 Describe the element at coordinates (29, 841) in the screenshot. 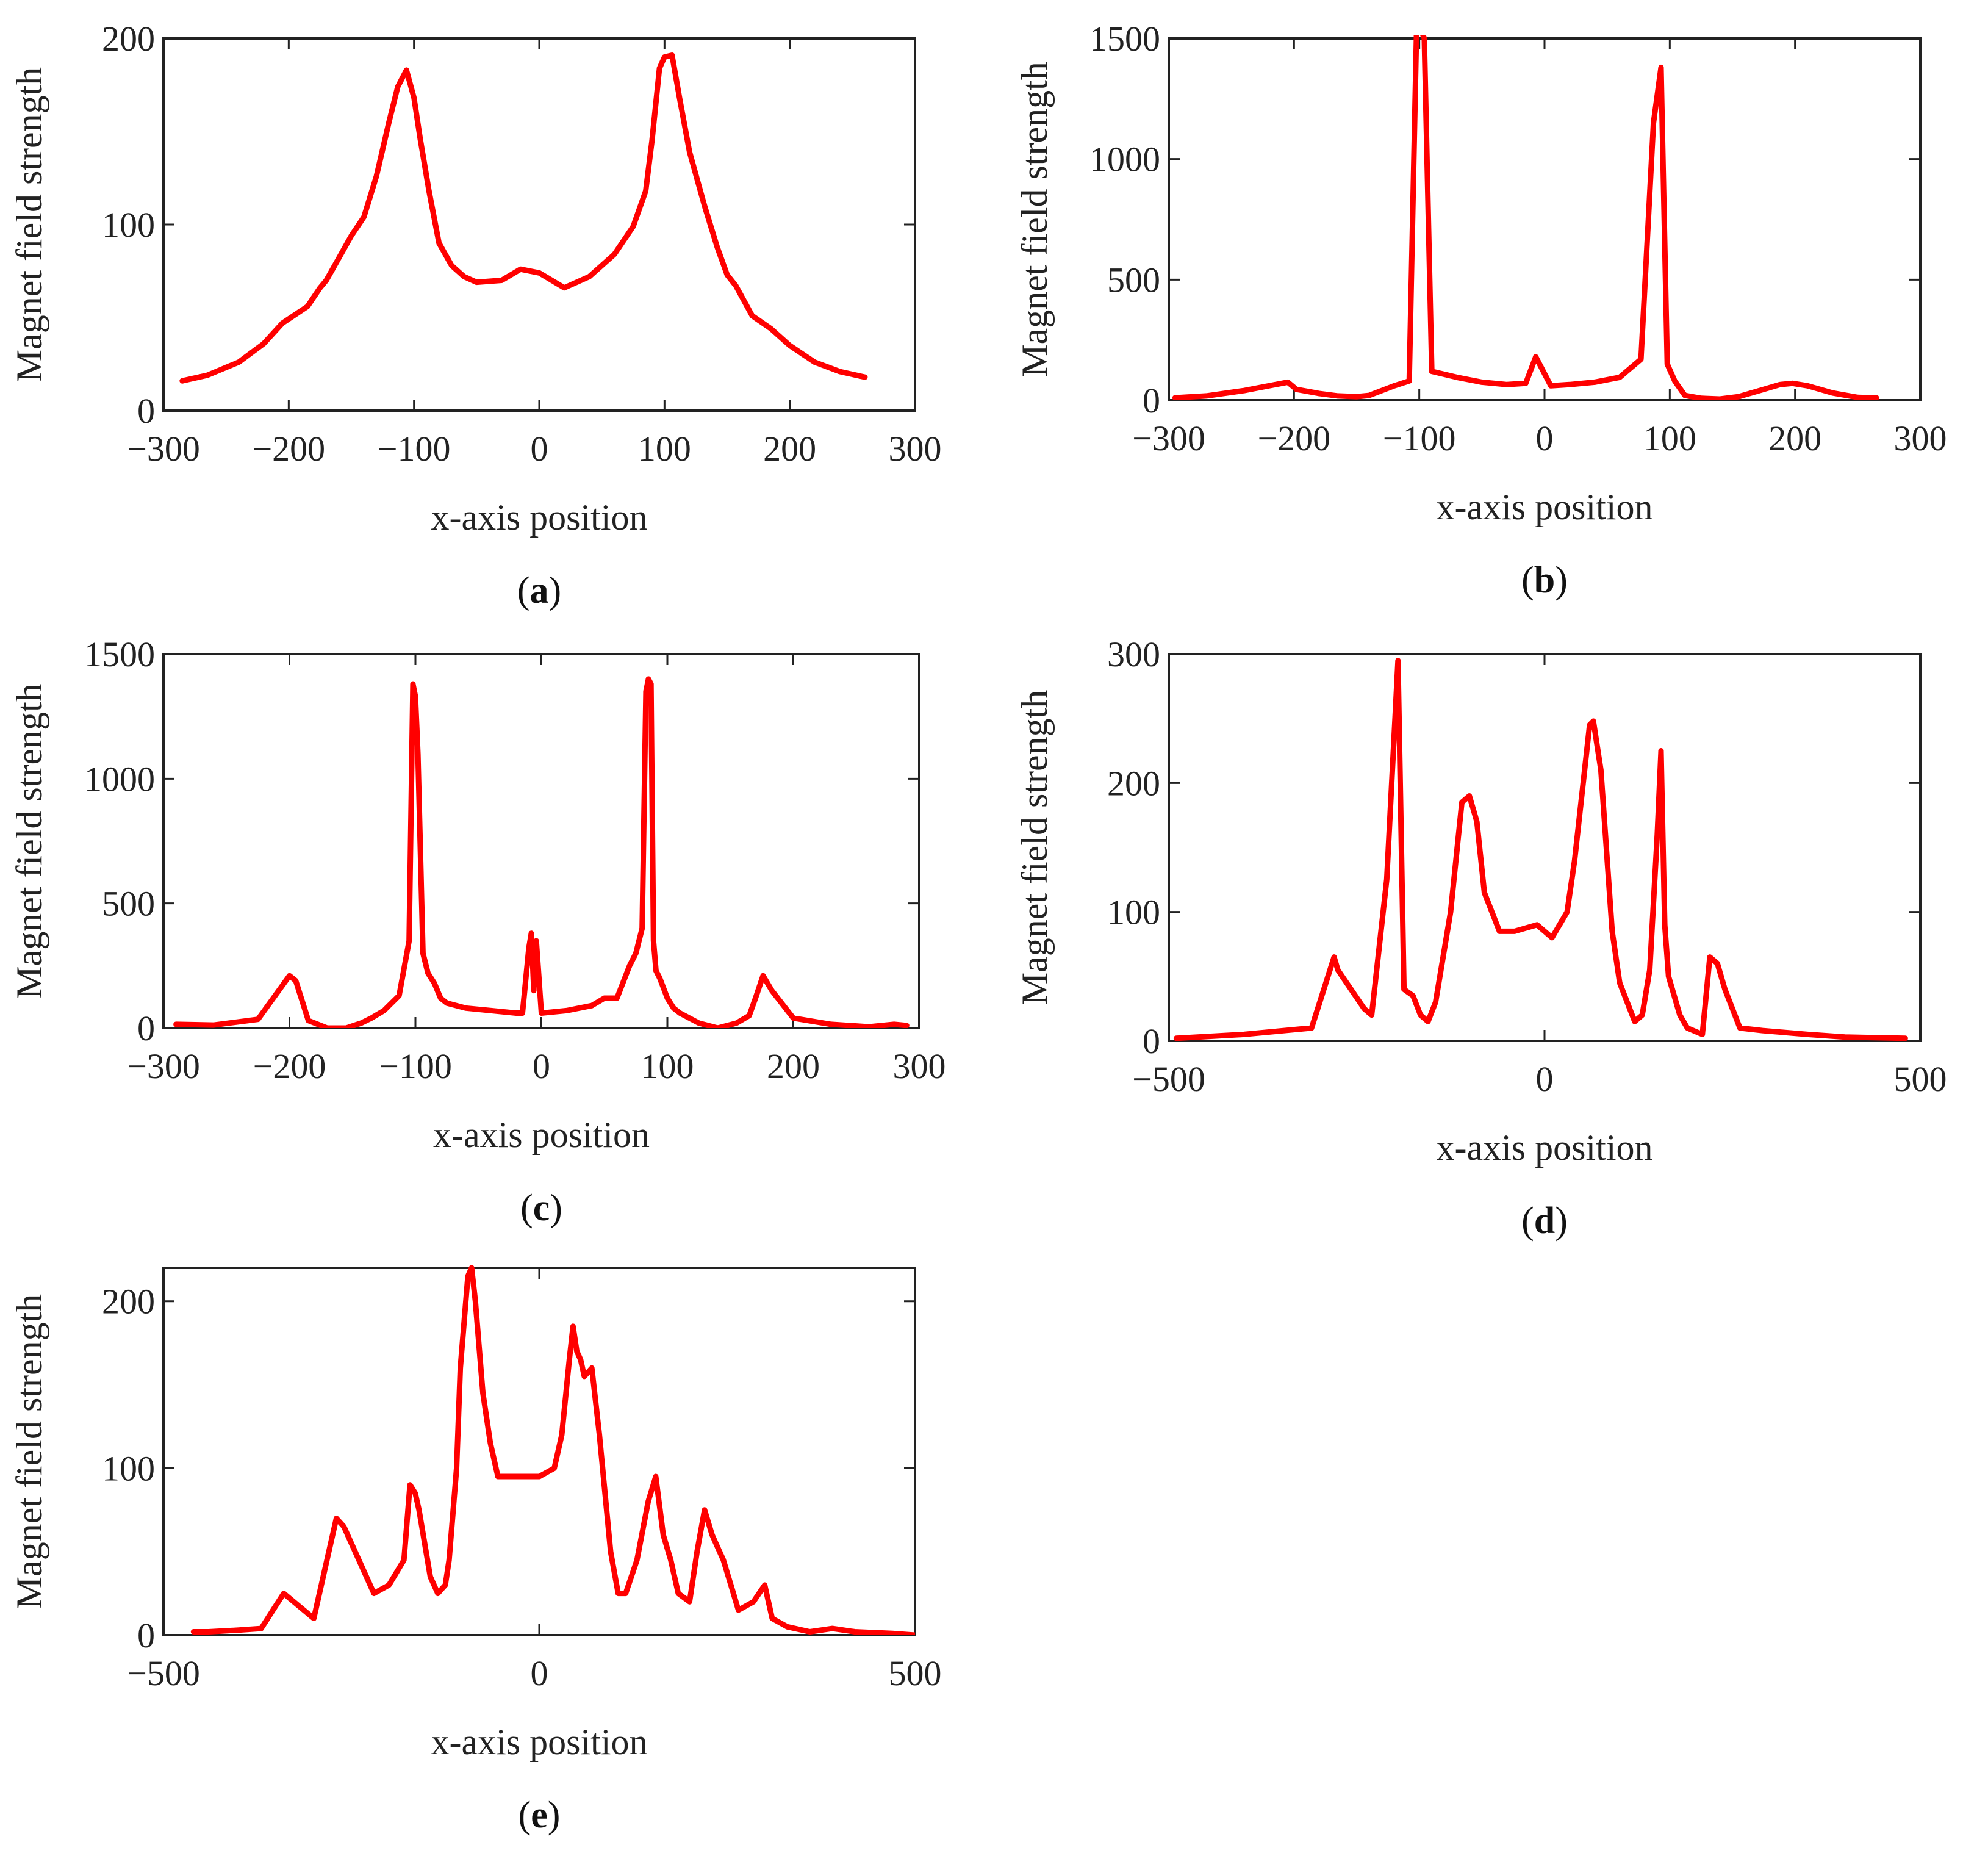

I see `chart-c-y-axis-label: Magnet field strength` at that location.